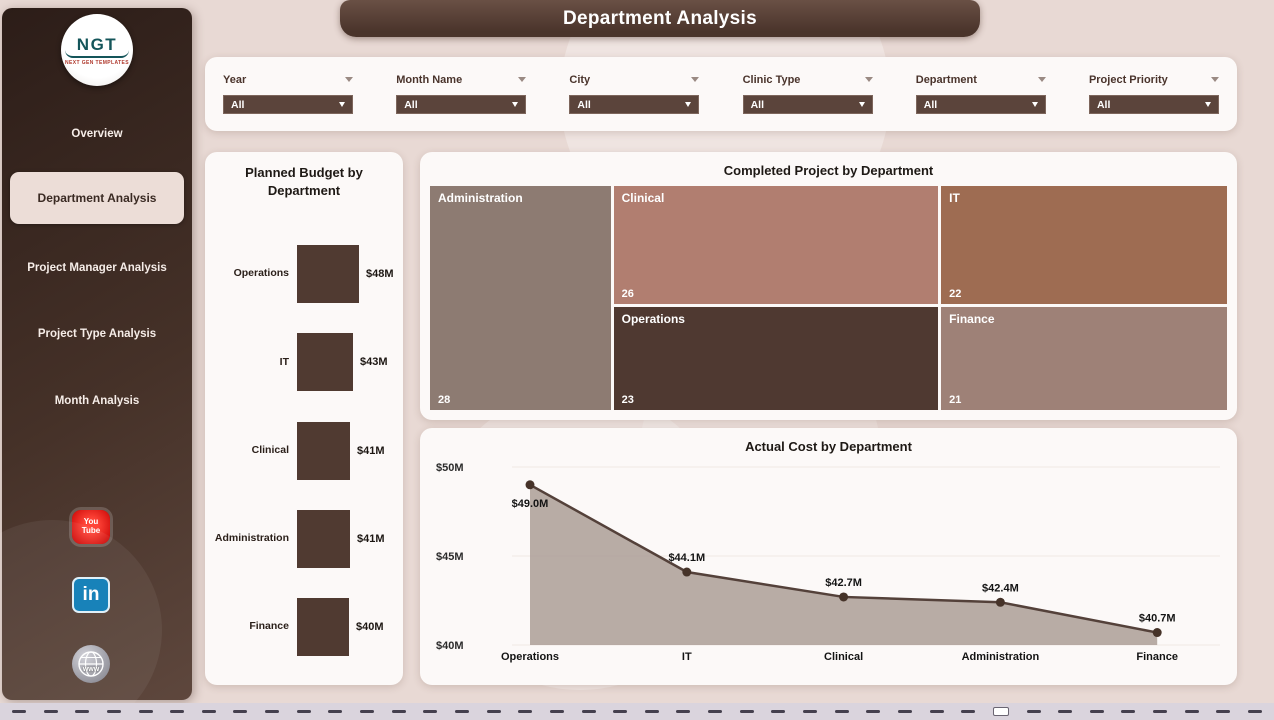 The width and height of the screenshot is (1274, 720). What do you see at coordinates (97, 134) in the screenshot?
I see `sidebar-item-overview: Overview` at bounding box center [97, 134].